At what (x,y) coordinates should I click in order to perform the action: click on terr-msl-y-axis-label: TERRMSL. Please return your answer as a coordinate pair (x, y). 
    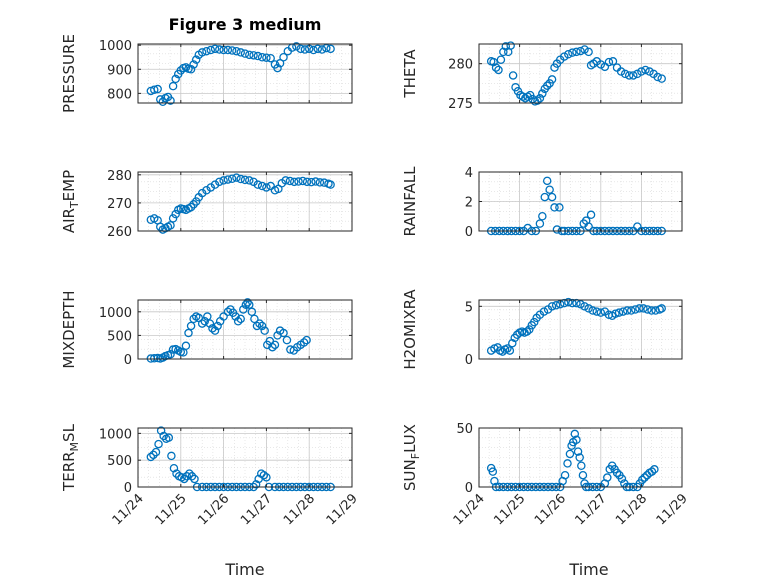
    Looking at the image, I should click on (70, 457).